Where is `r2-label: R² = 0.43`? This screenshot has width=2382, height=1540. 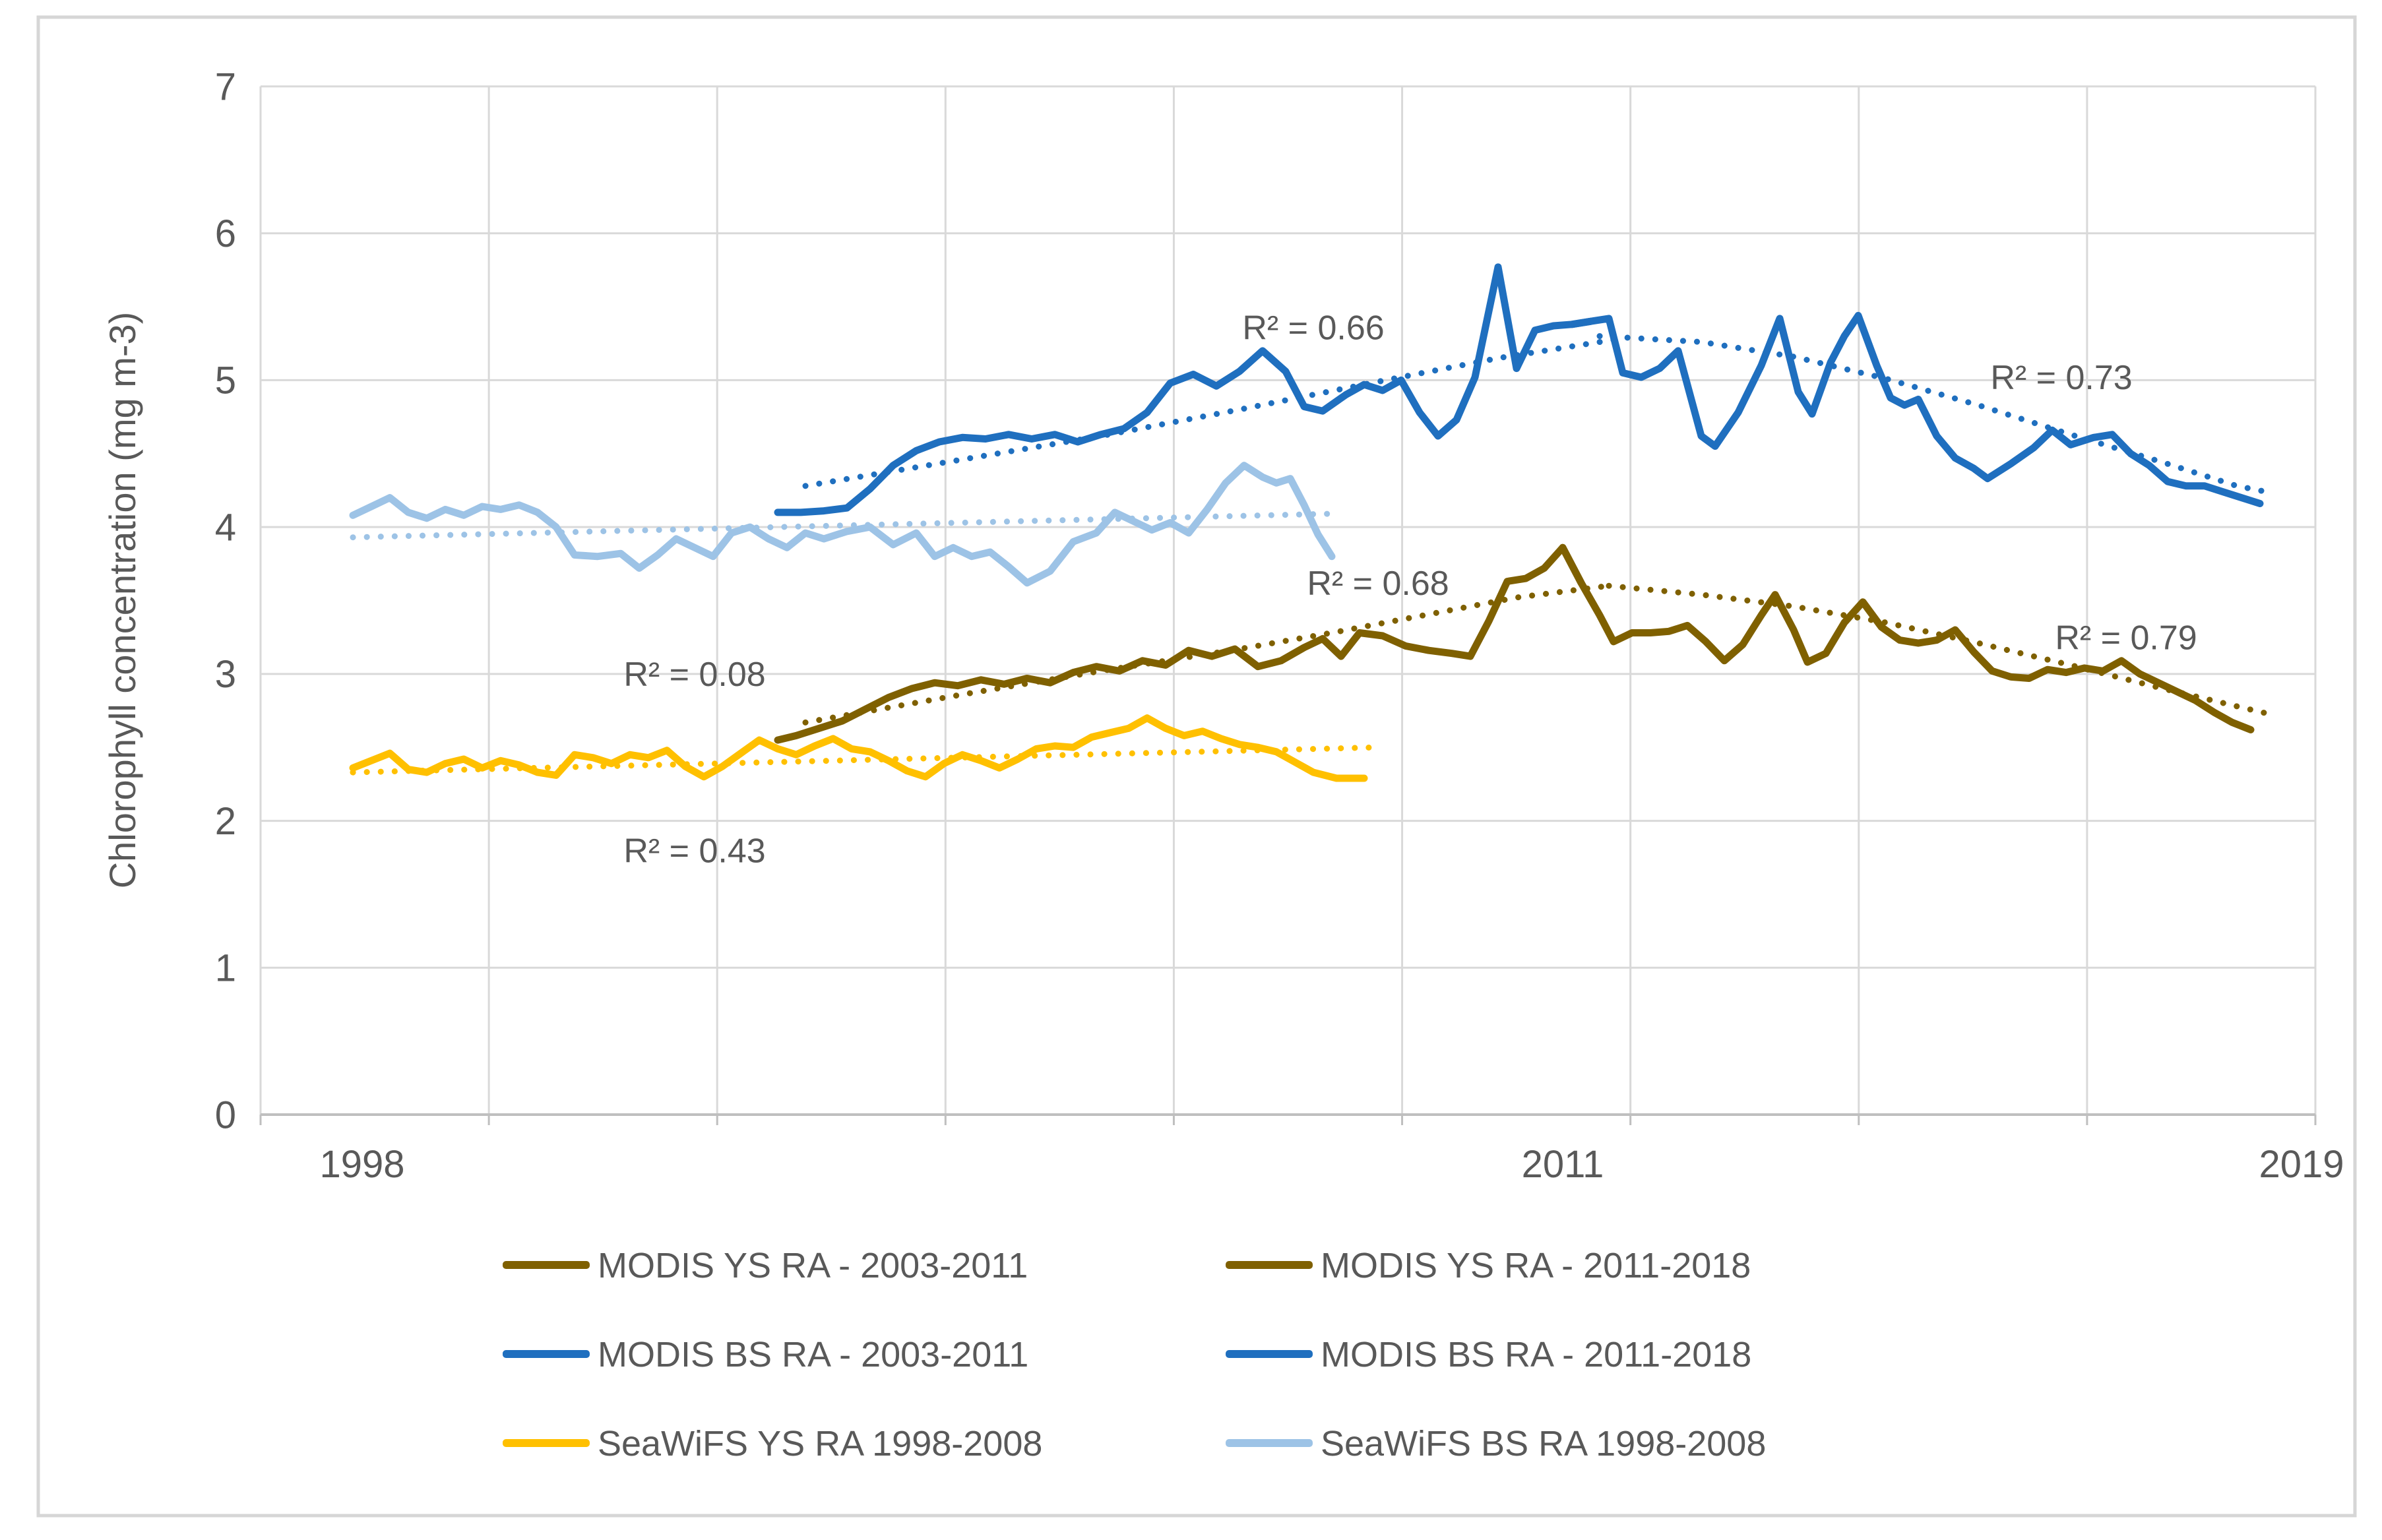 r2-label: R² = 0.43 is located at coordinates (694, 851).